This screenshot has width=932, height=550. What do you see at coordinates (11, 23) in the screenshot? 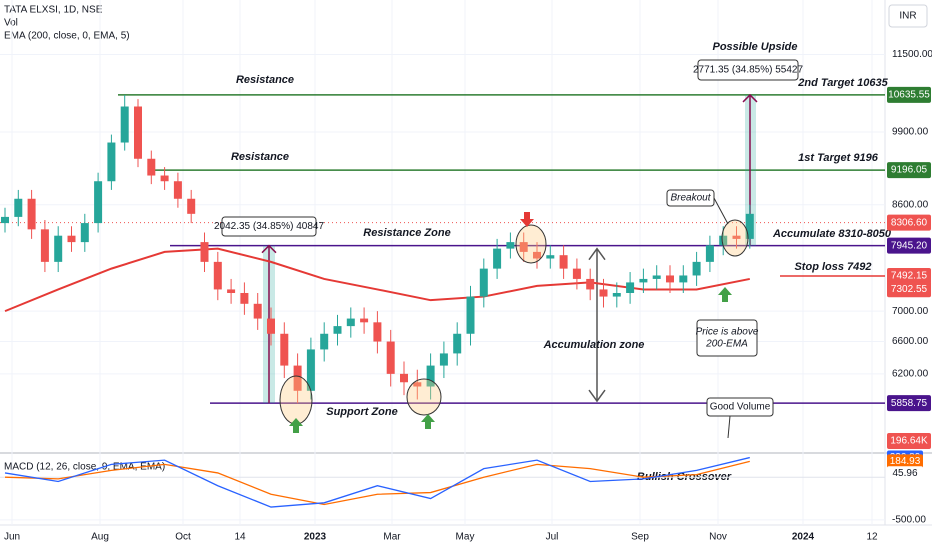
I see `header: Vol` at bounding box center [11, 23].